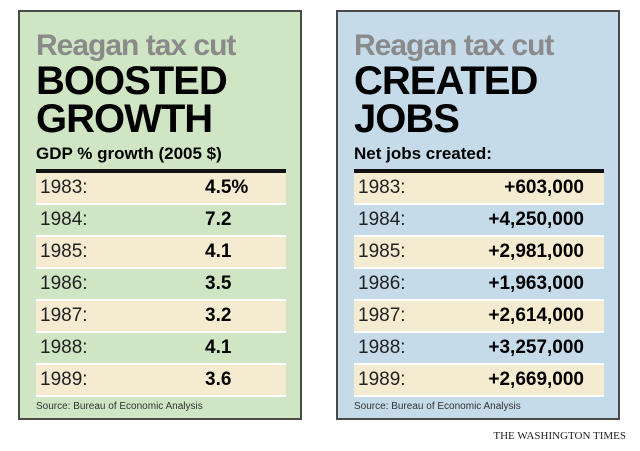 The image size is (640, 451). I want to click on table-row: 1985: +2,981,000, so click(479, 253).